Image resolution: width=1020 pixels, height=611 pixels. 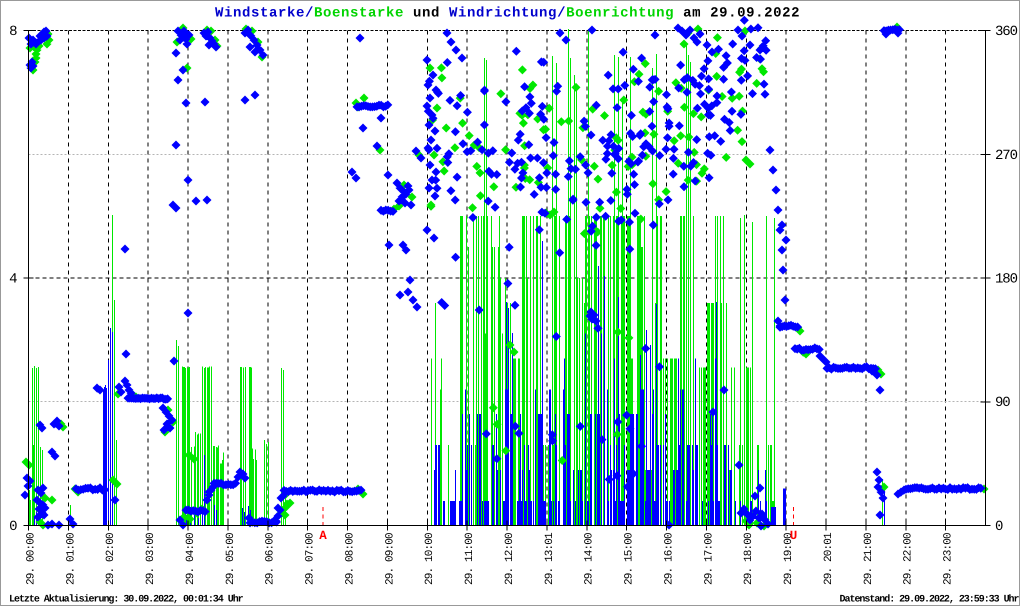 I want to click on svg-text: 90, so click(x=1002, y=403).